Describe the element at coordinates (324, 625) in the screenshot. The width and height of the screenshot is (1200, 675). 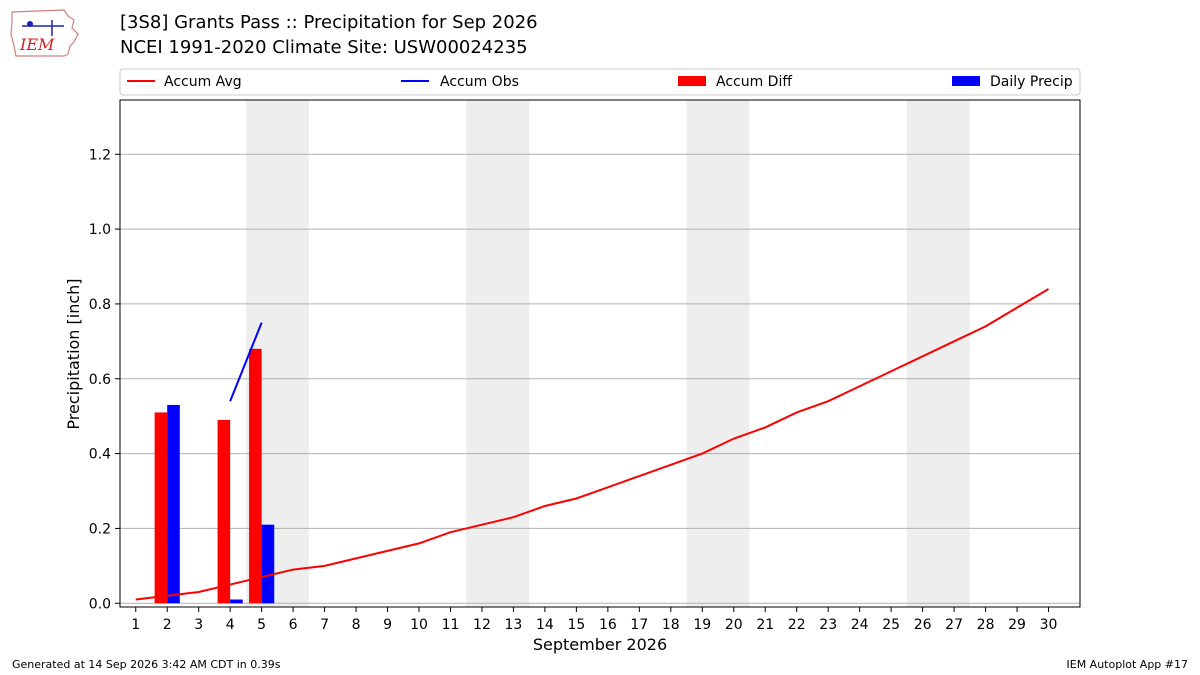
I see `x-tick-label-7: 7` at that location.